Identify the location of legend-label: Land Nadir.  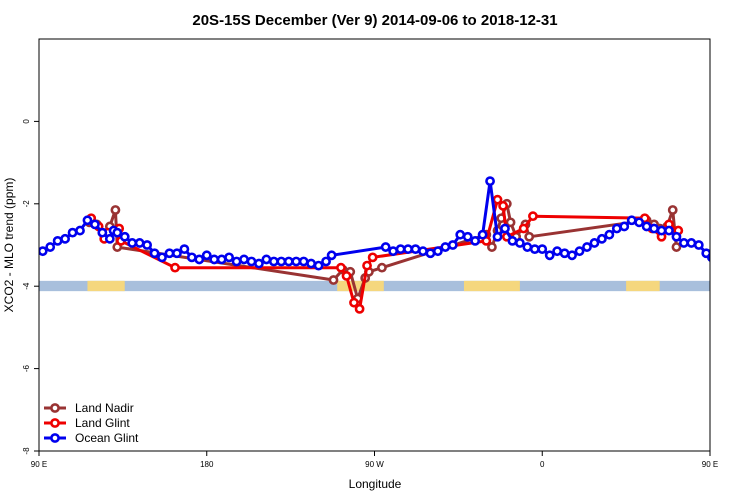
(104, 408).